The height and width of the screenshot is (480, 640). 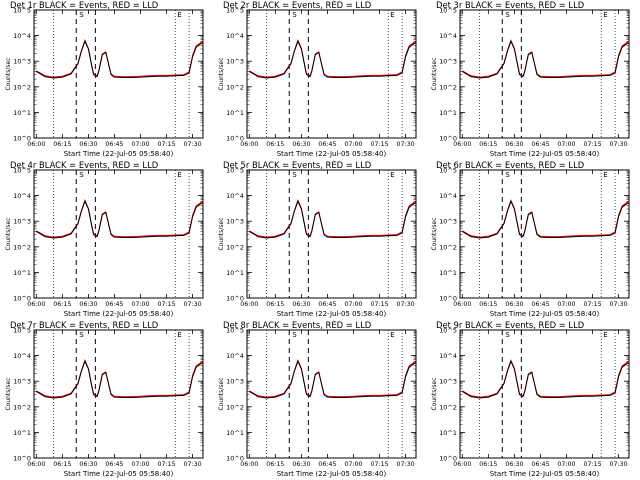 What do you see at coordinates (297, 165) in the screenshot?
I see `chart-title: Det 5r BLACK = Events, RED = LLD` at bounding box center [297, 165].